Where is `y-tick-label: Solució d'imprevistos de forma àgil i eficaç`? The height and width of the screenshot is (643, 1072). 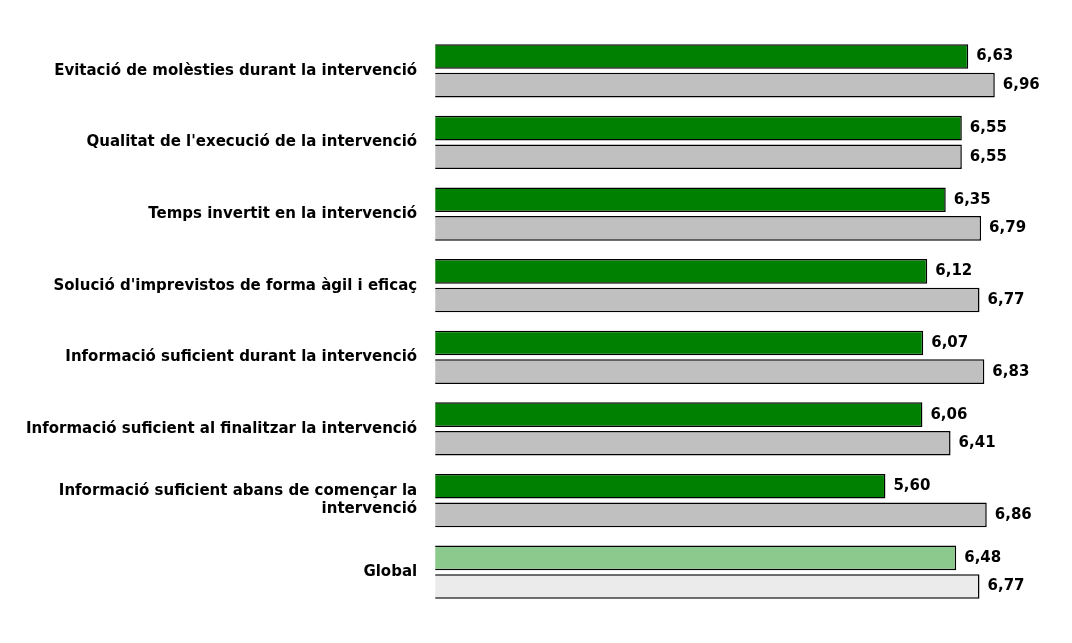 y-tick-label: Solució d'imprevistos de forma àgil i eficaç is located at coordinates (235, 284).